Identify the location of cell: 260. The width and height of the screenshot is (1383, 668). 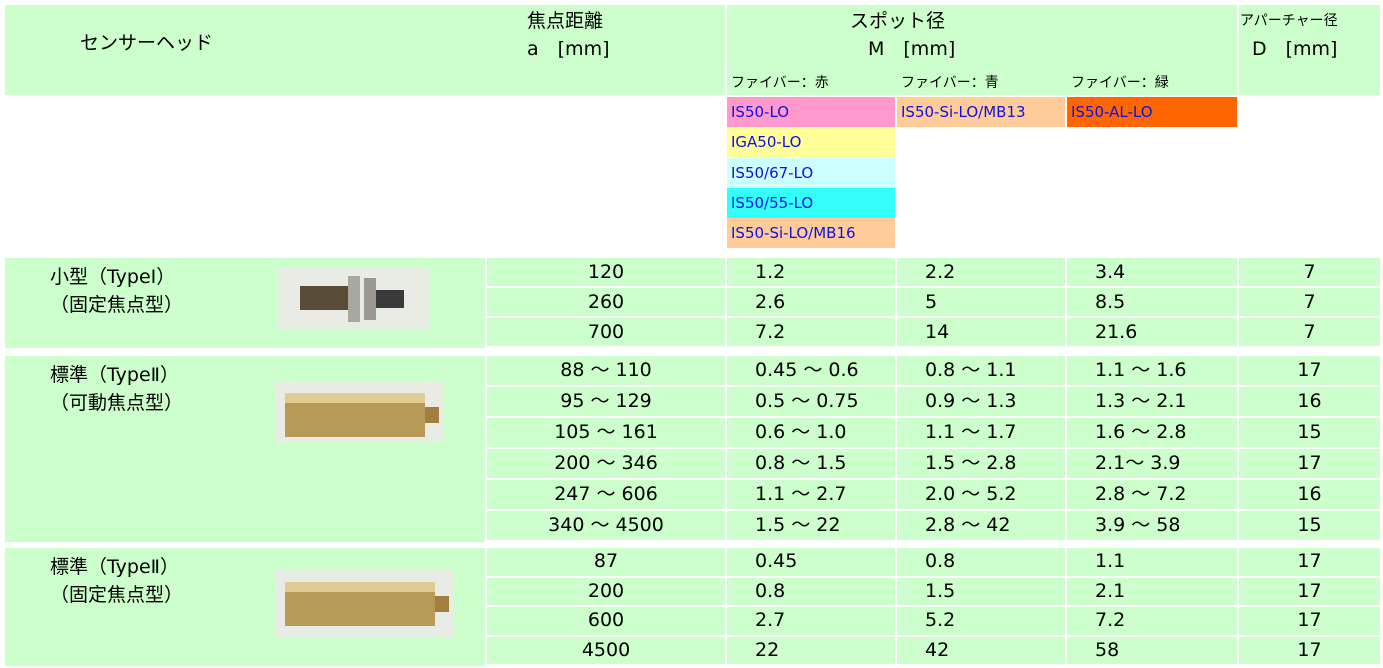
(605, 303).